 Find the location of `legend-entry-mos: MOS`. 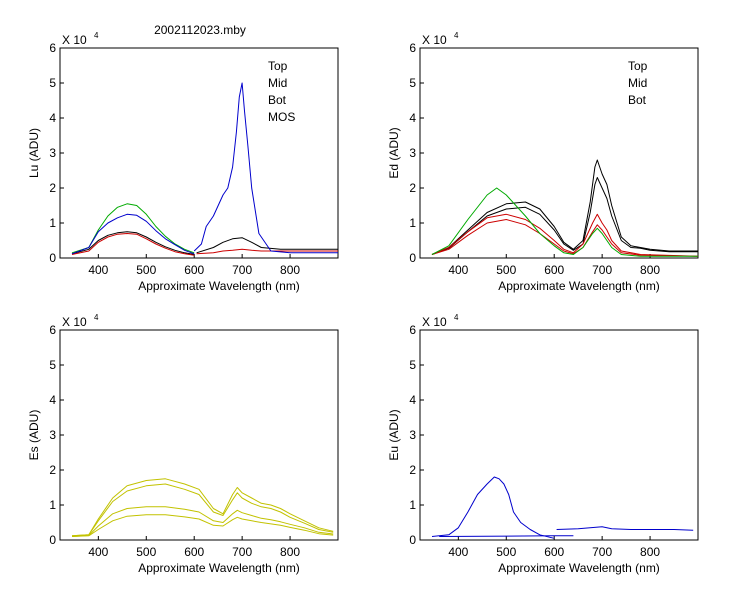

legend-entry-mos: MOS is located at coordinates (281, 117).